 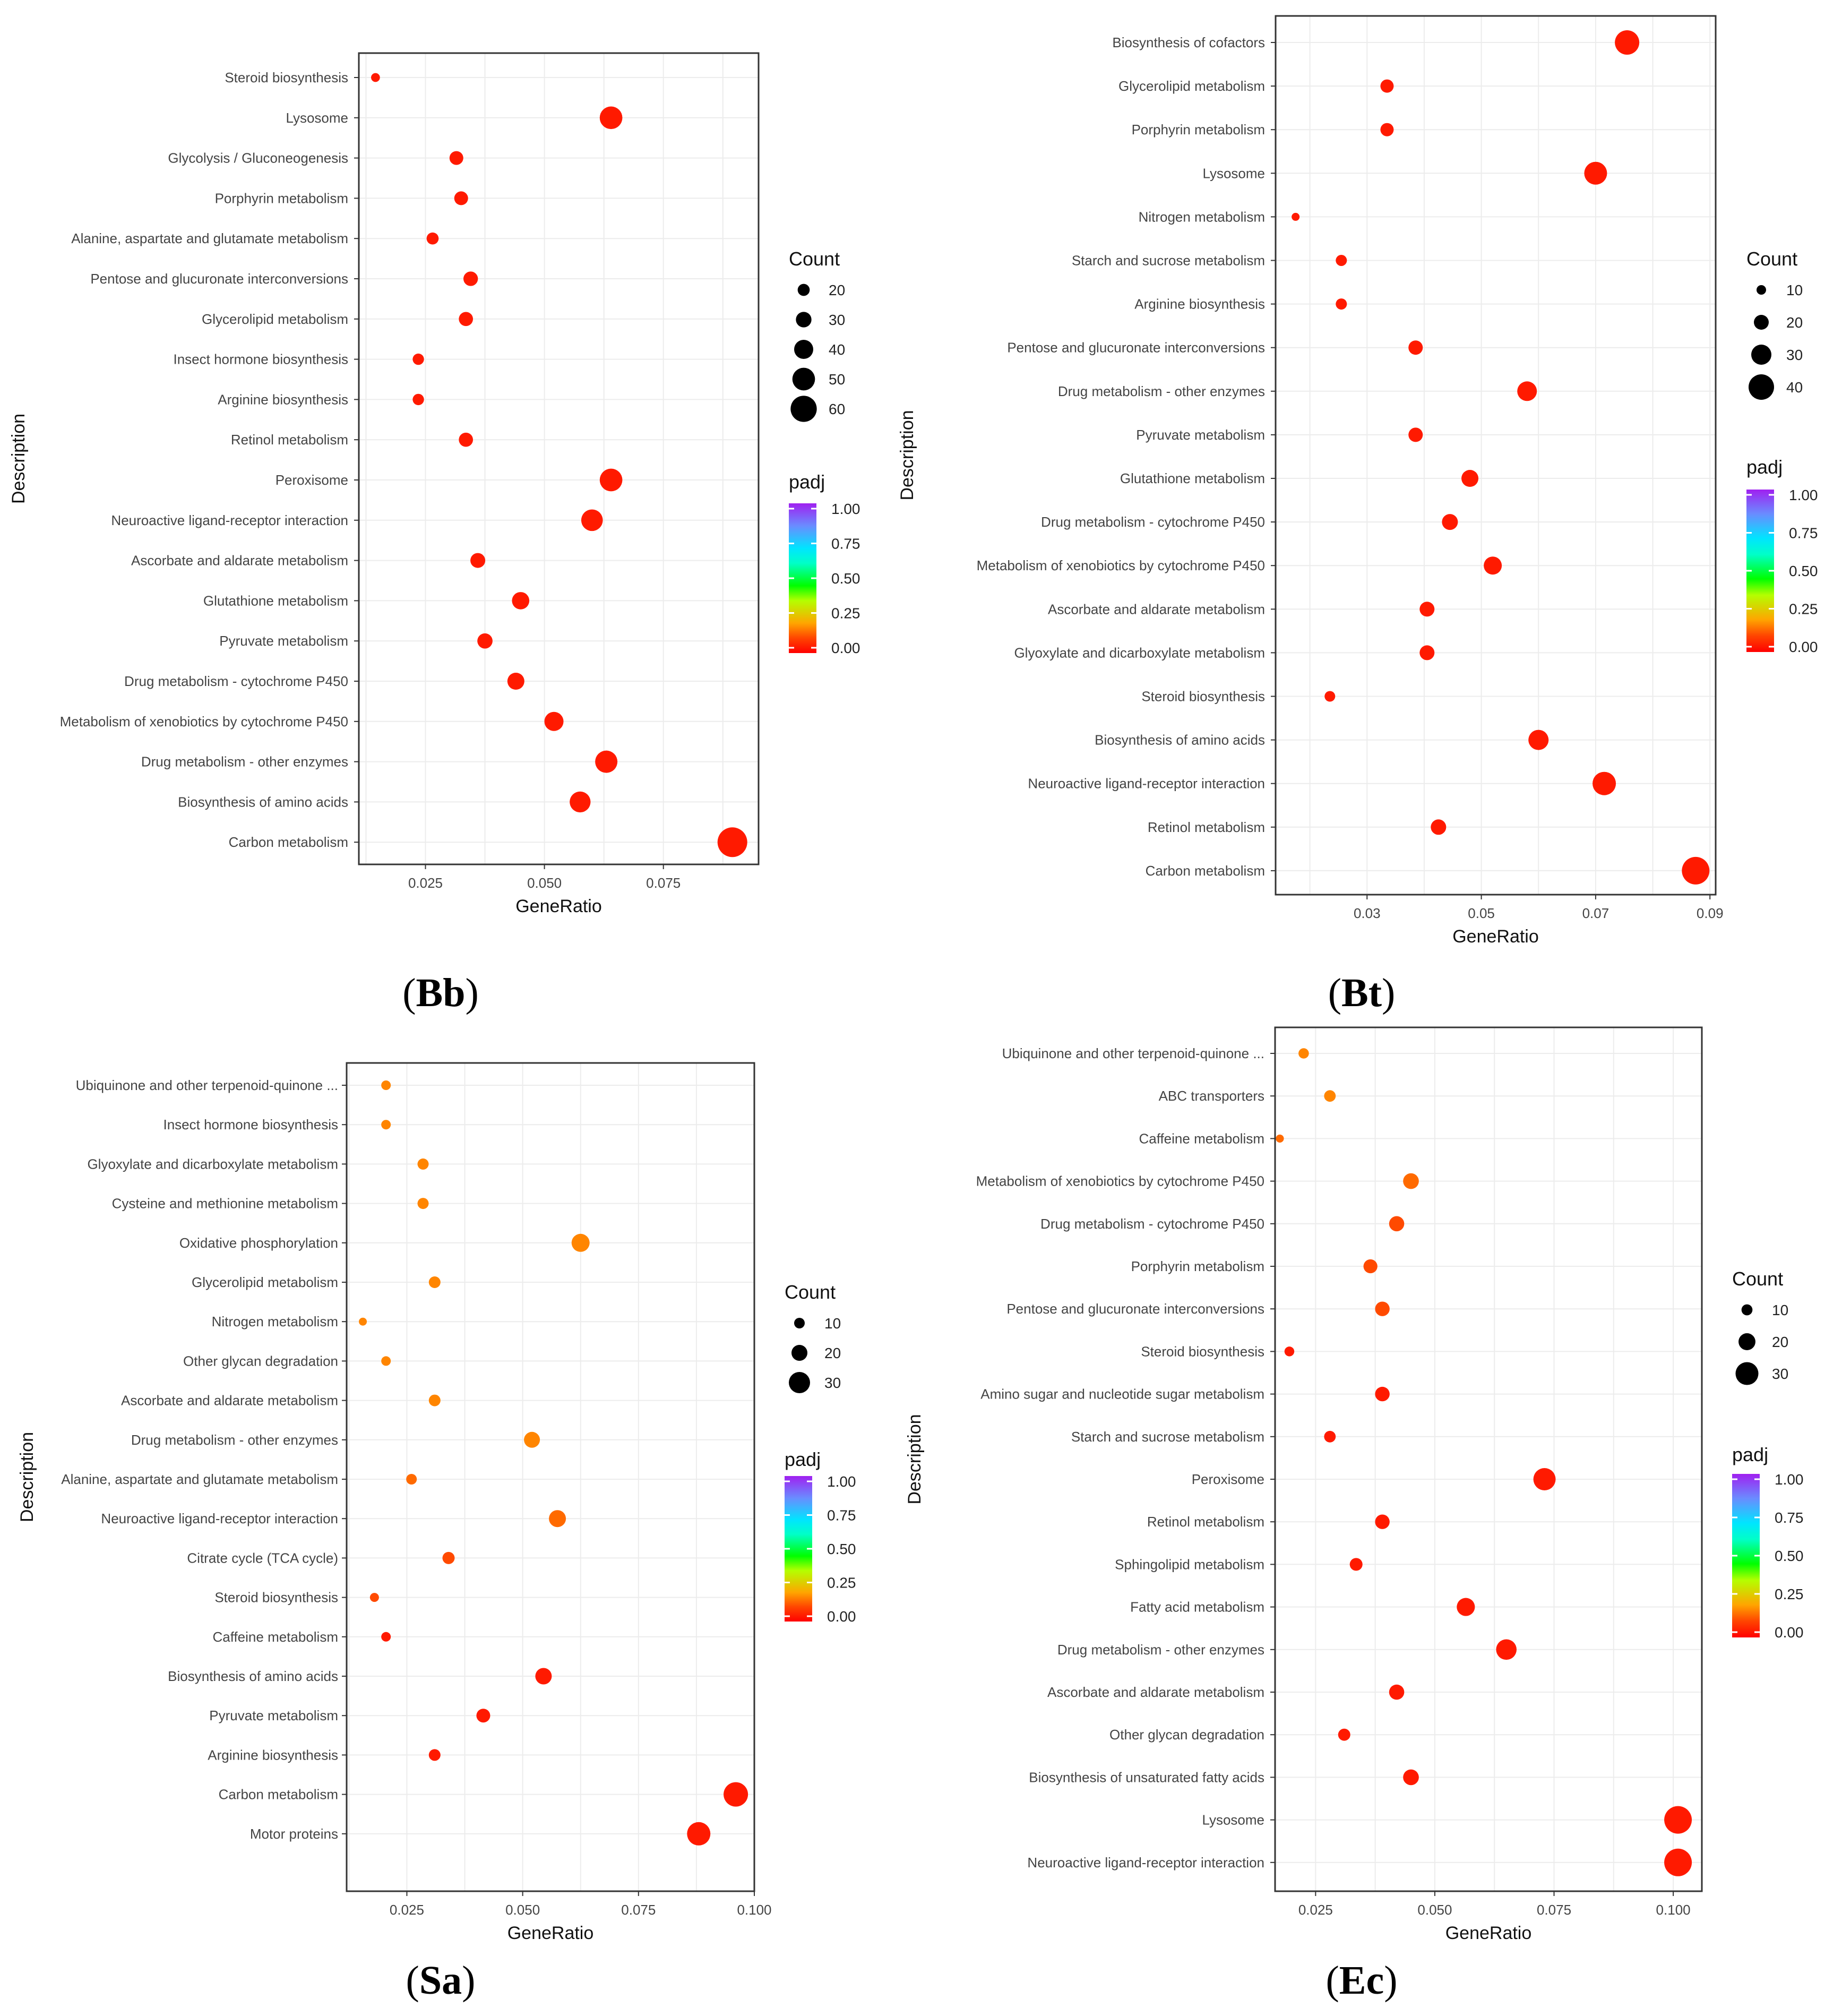 What do you see at coordinates (236, 681) in the screenshot?
I see `category-label: Drug metabolism - cytochrome P450` at bounding box center [236, 681].